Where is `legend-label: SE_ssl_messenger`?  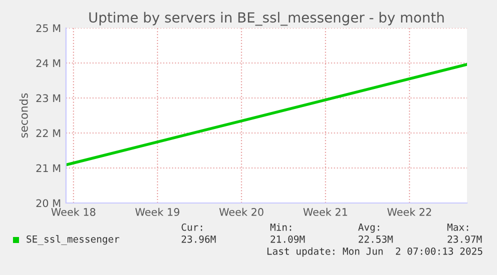 legend-label: SE_ssl_messenger is located at coordinates (73, 240).